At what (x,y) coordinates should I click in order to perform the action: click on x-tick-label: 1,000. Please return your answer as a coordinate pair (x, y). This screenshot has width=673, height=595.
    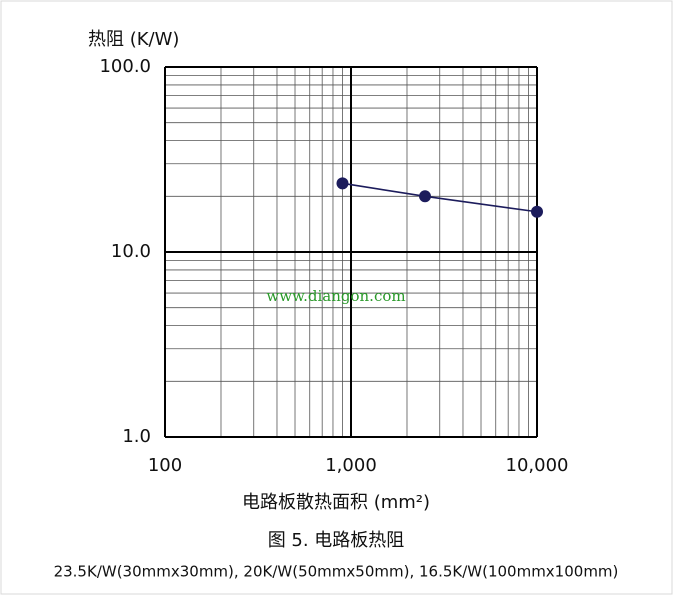
    Looking at the image, I should click on (351, 465).